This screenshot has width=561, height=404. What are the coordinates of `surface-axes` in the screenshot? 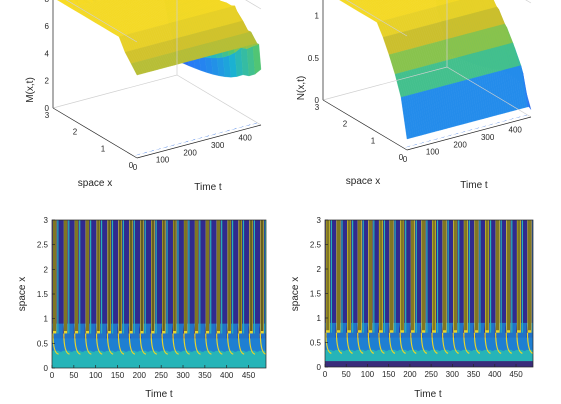 It's located at (157, 79).